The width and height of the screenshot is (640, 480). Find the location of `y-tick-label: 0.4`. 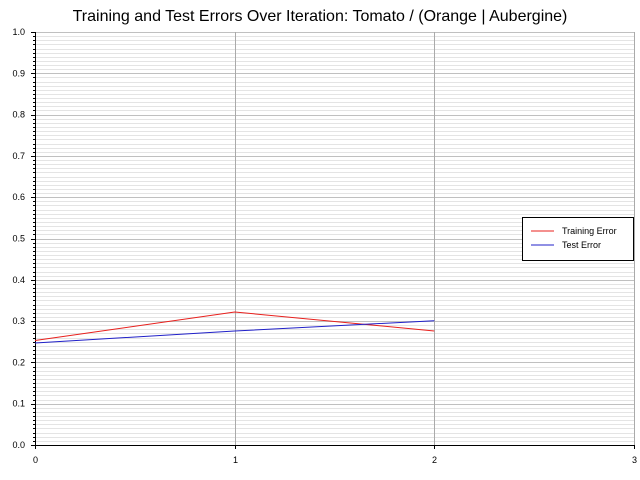

y-tick-label: 0.4 is located at coordinates (18, 280).